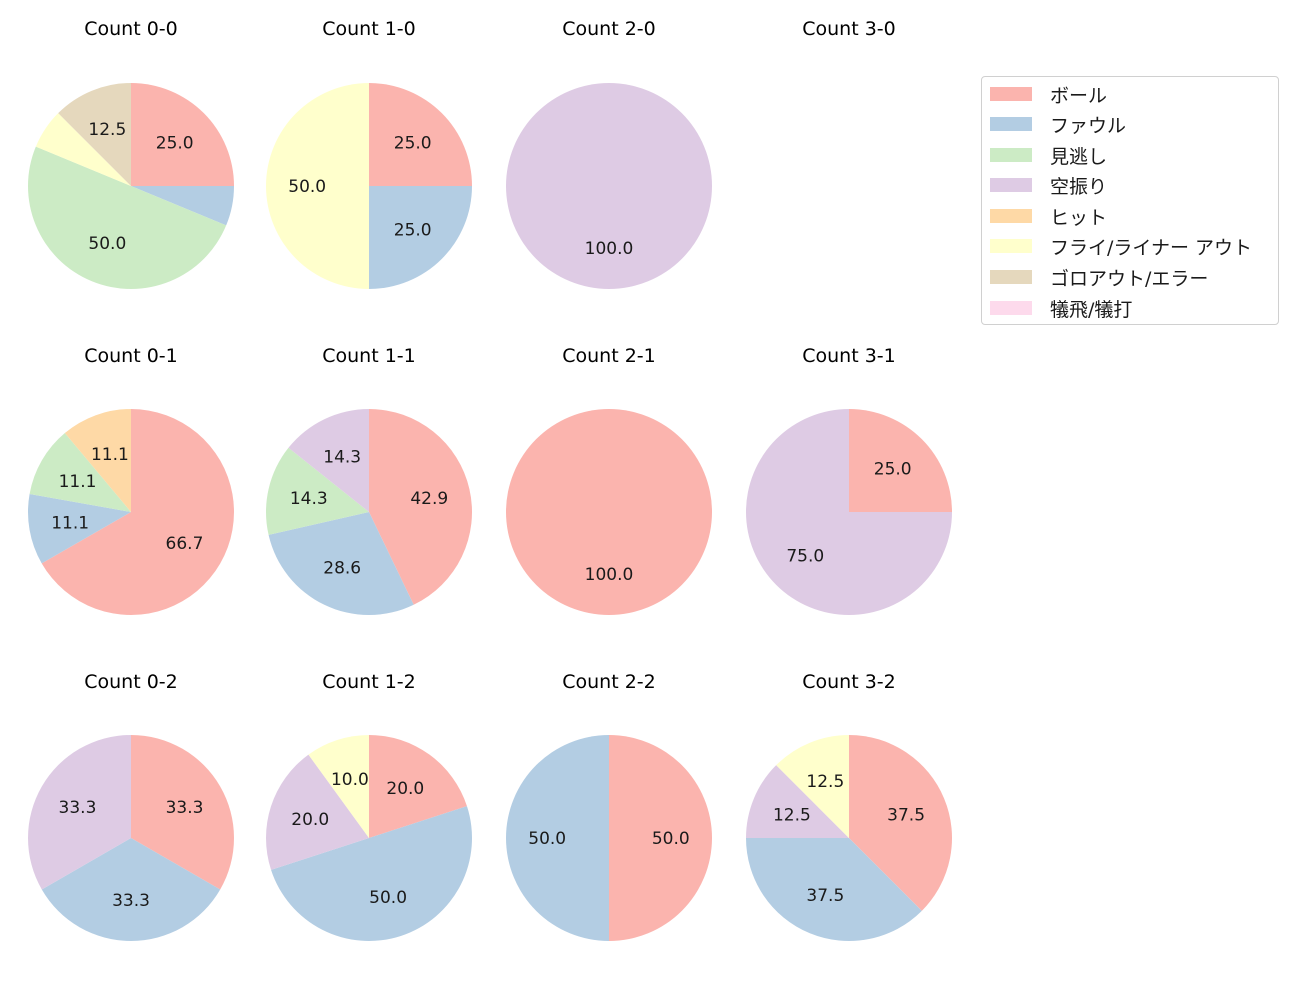 The height and width of the screenshot is (1000, 1300). I want to click on slice-label: 42.9, so click(429, 499).